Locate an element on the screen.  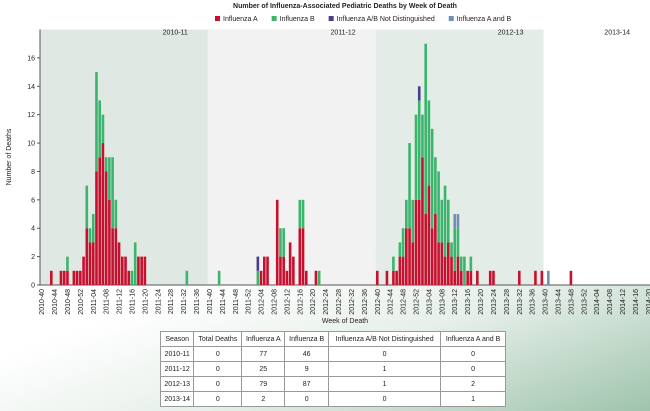
y-tick-label: 16 is located at coordinates (31, 58).